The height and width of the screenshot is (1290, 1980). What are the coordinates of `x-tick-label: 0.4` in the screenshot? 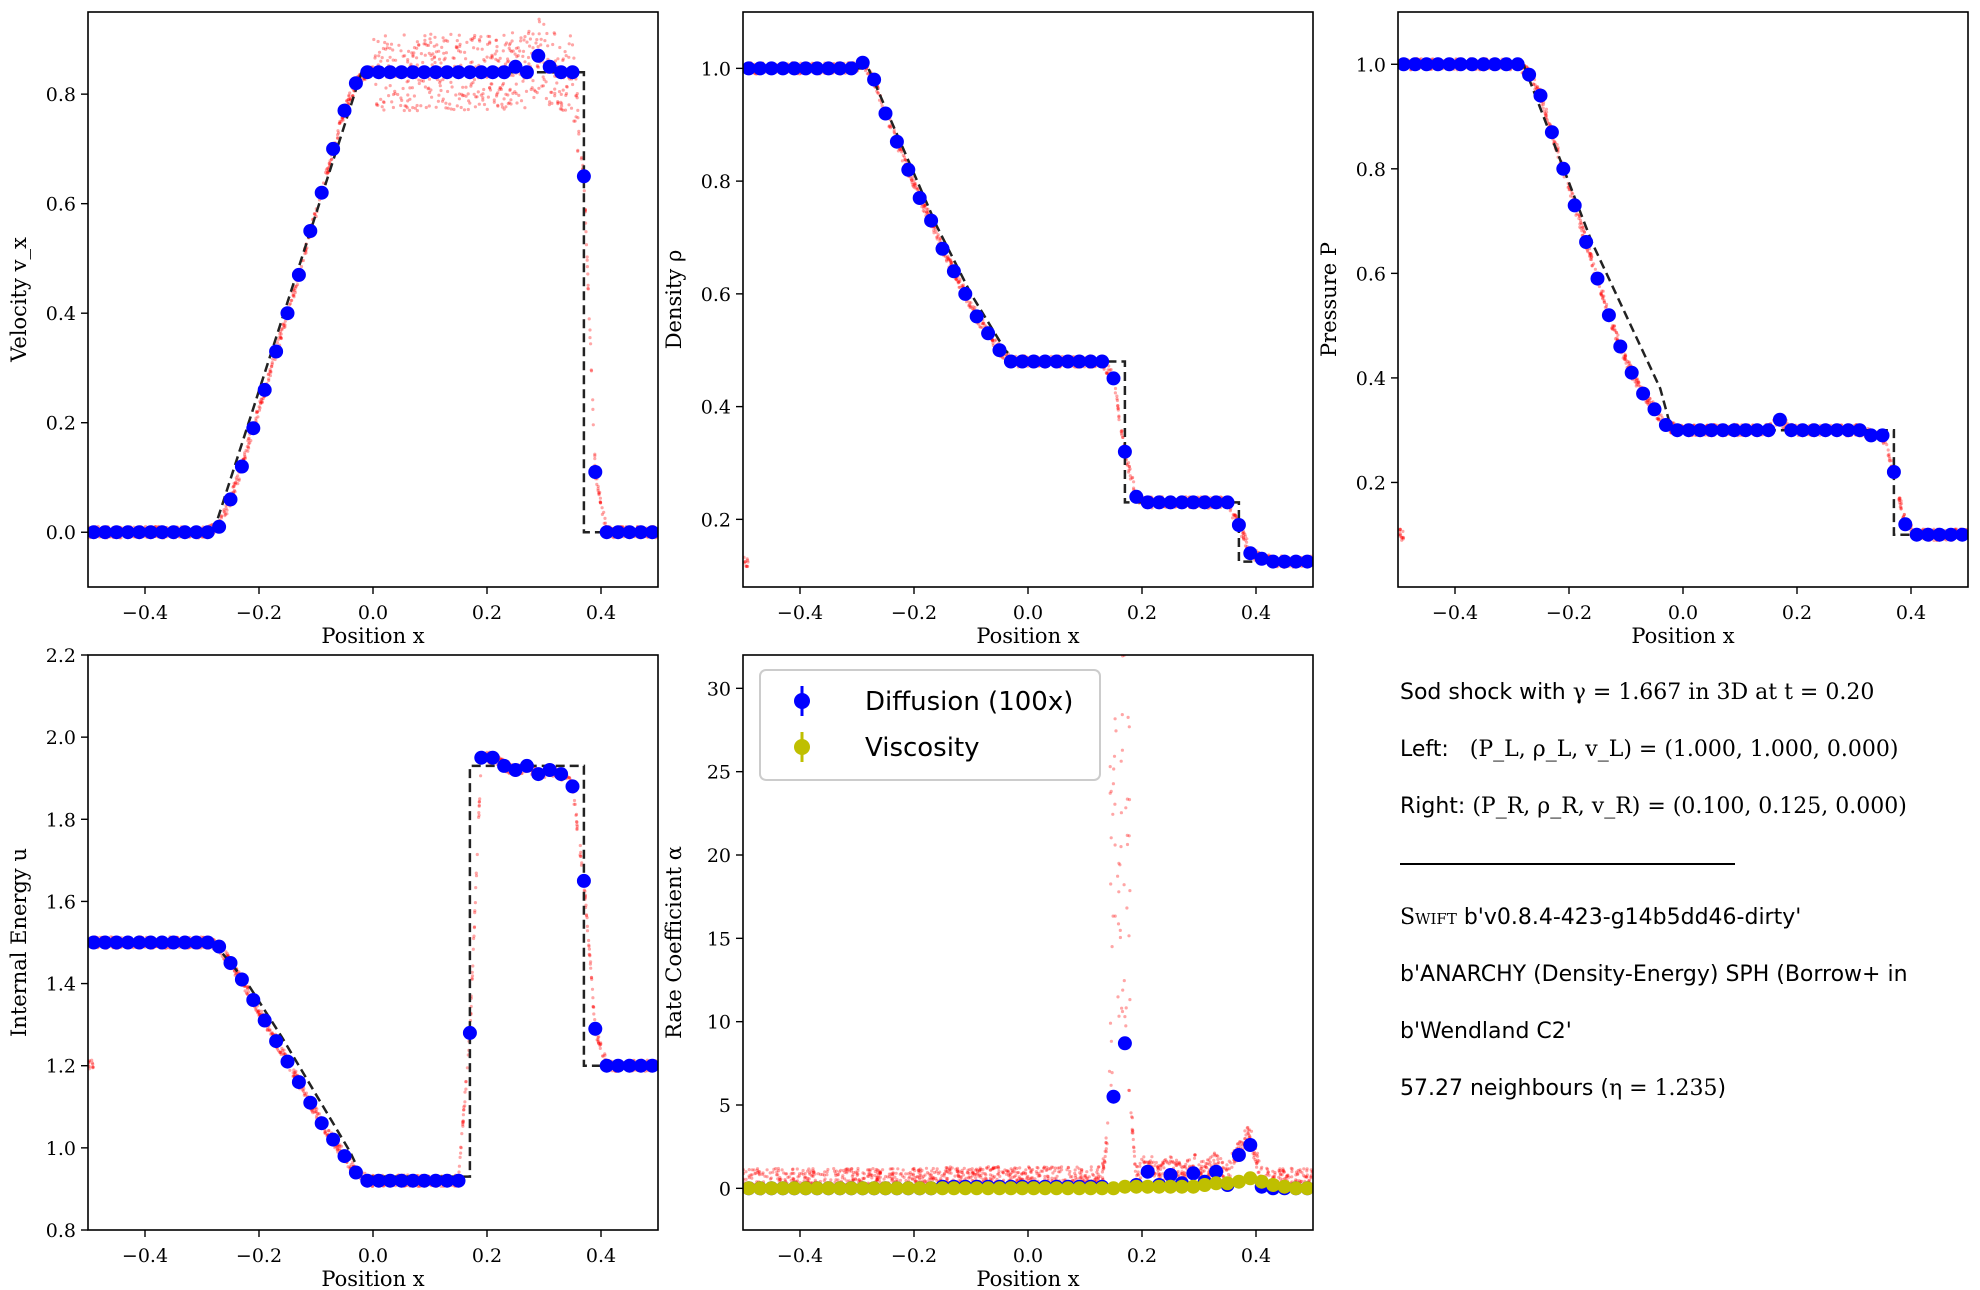 It's located at (1256, 613).